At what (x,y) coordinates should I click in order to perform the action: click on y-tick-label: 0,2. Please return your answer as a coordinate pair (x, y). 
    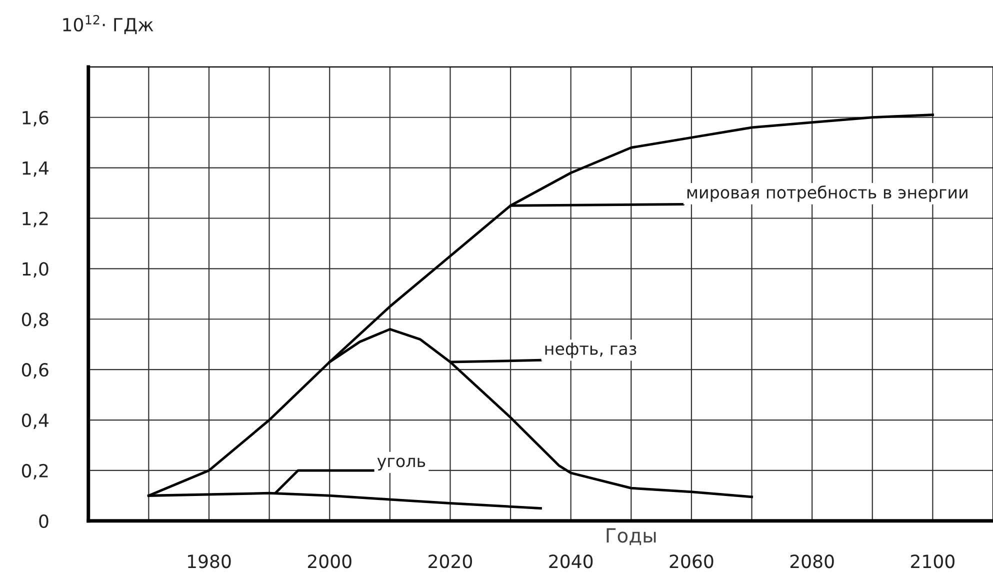
    Looking at the image, I should click on (35, 472).